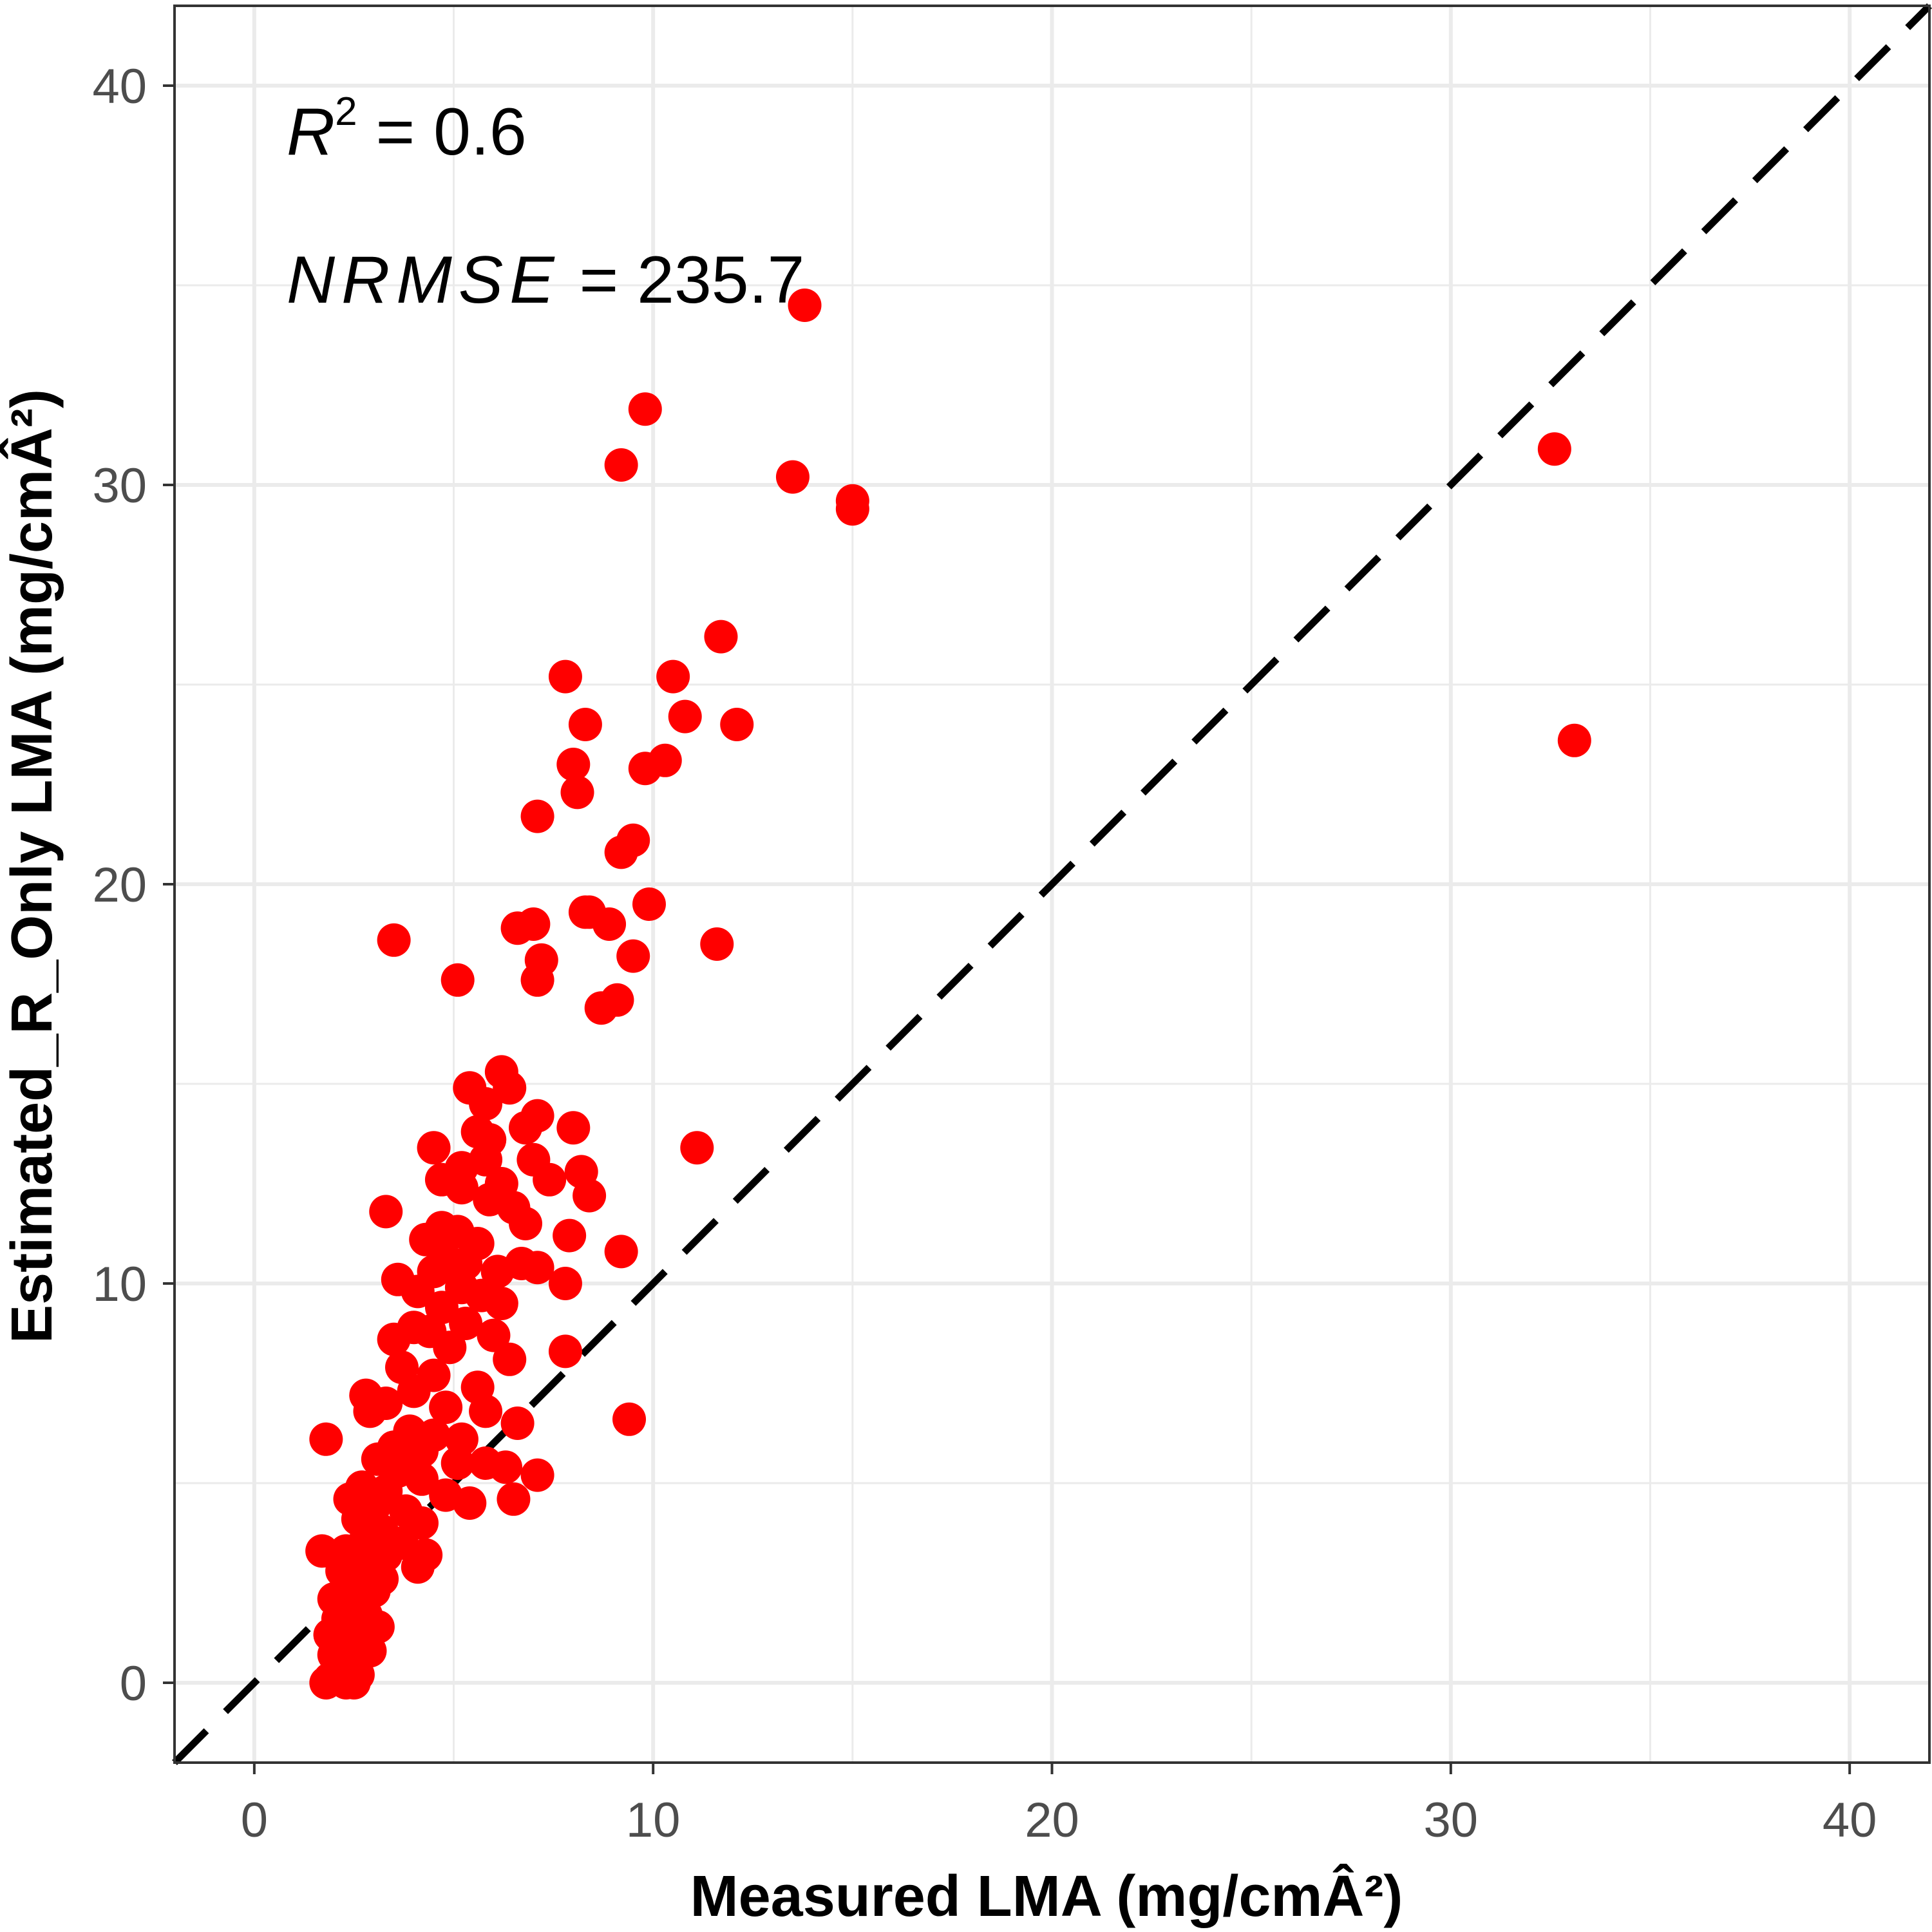  What do you see at coordinates (133, 1684) in the screenshot?
I see `y-tick-label: 0` at bounding box center [133, 1684].